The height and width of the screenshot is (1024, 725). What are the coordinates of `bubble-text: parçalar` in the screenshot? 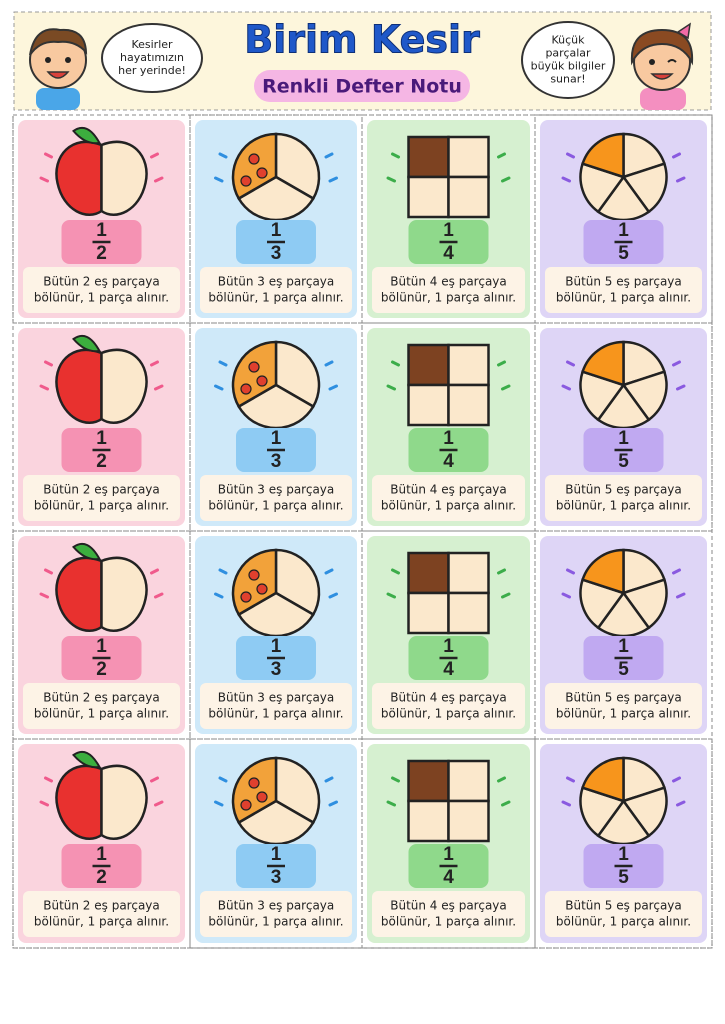 It's located at (568, 53).